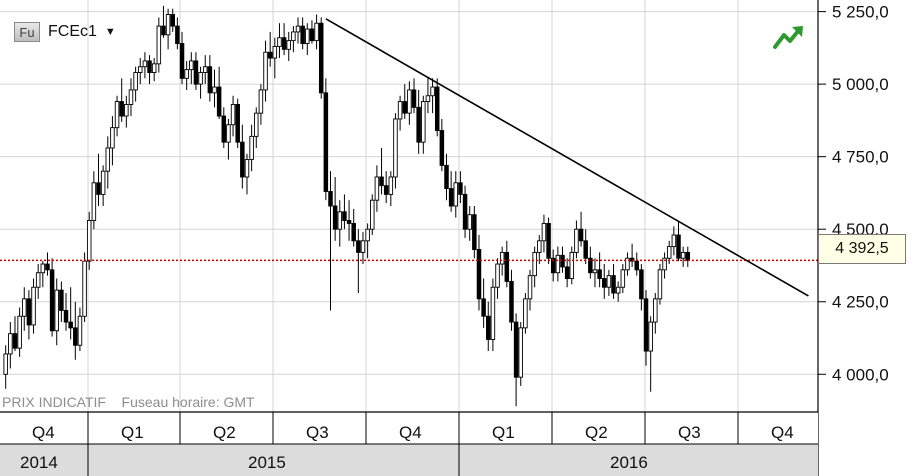 This screenshot has height=476, width=924. What do you see at coordinates (72, 31) in the screenshot?
I see `symbol-label: FCEc1` at bounding box center [72, 31].